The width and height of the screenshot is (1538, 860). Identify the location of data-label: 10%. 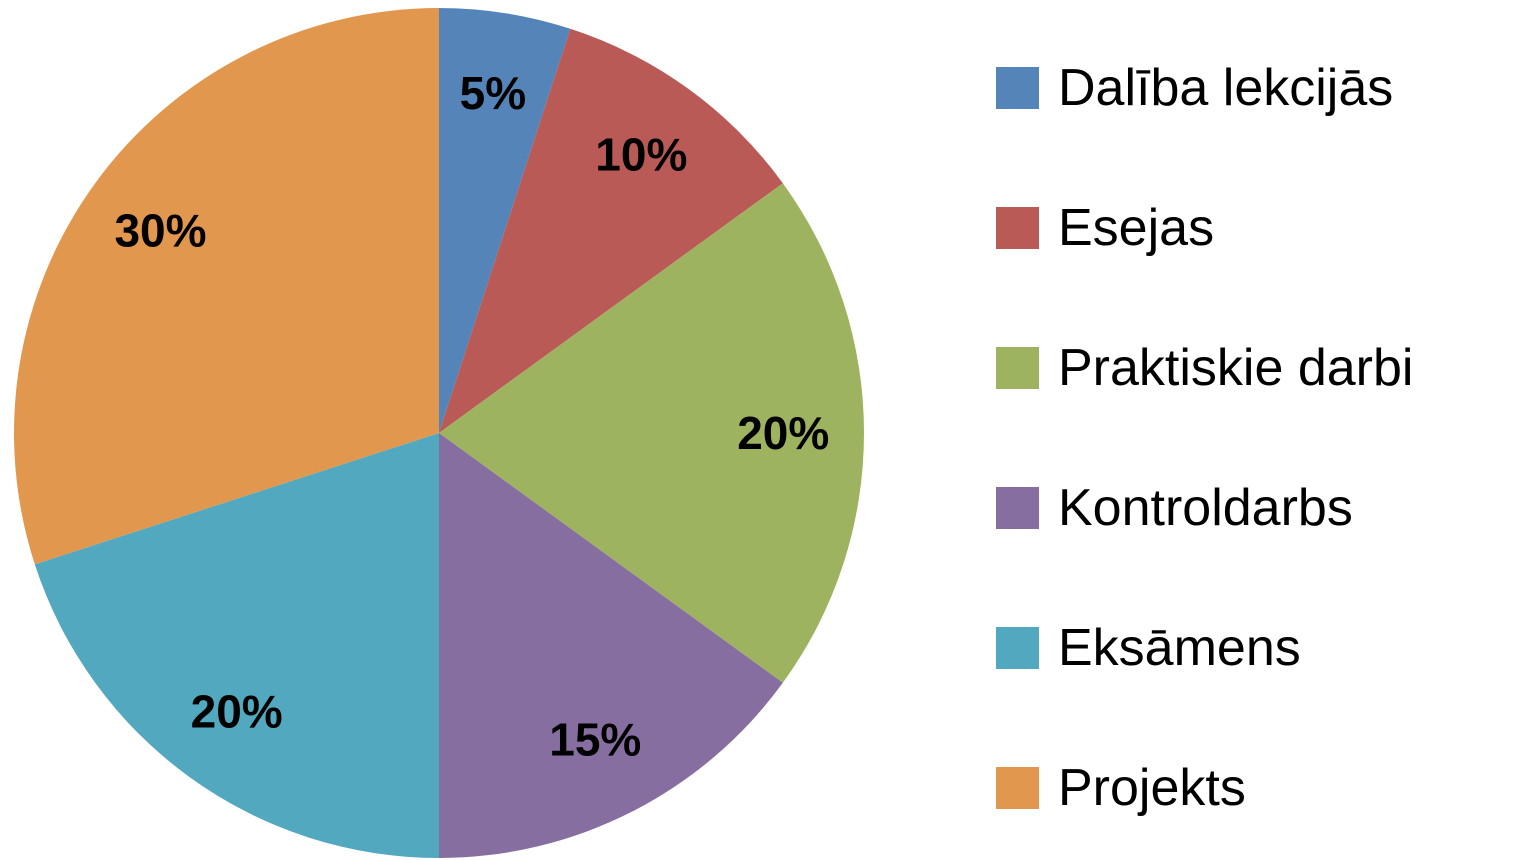
(641, 154).